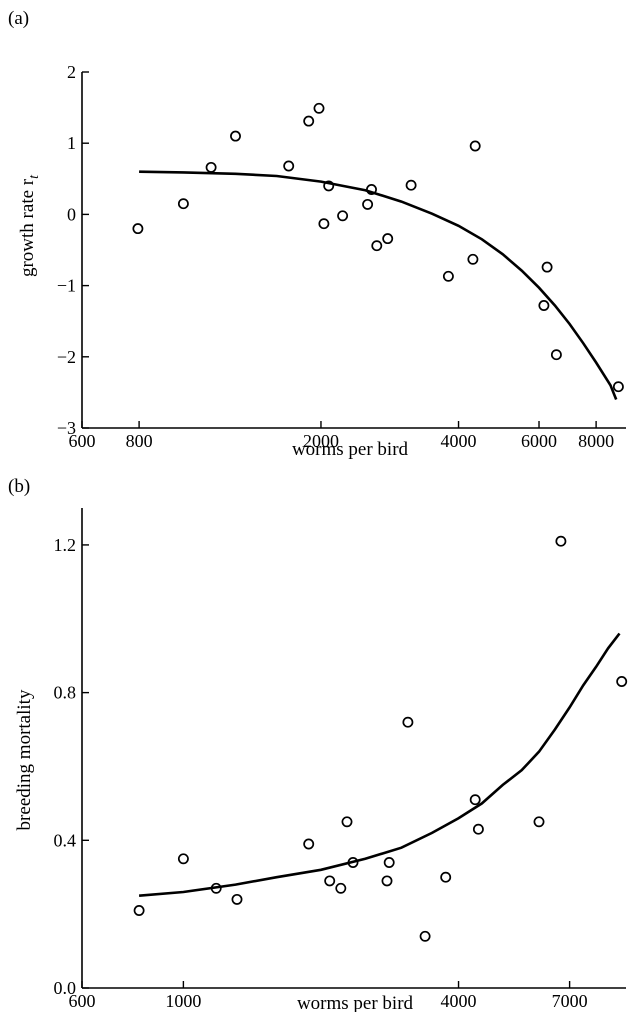  Describe the element at coordinates (66, 357) in the screenshot. I see `panel-a-y-tick-label: −2` at that location.